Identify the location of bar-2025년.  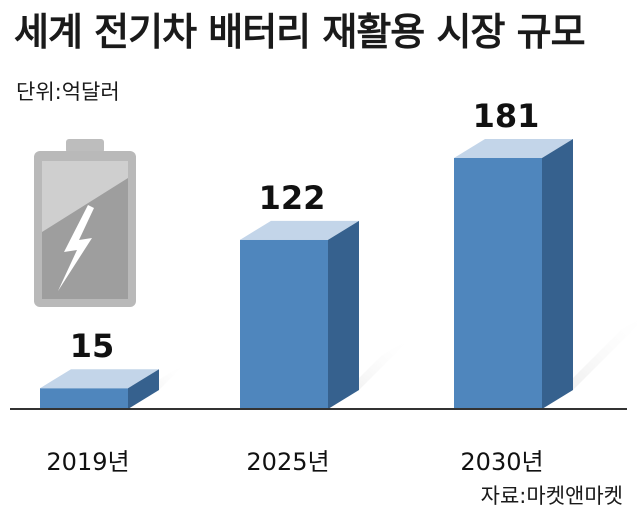
(284, 324).